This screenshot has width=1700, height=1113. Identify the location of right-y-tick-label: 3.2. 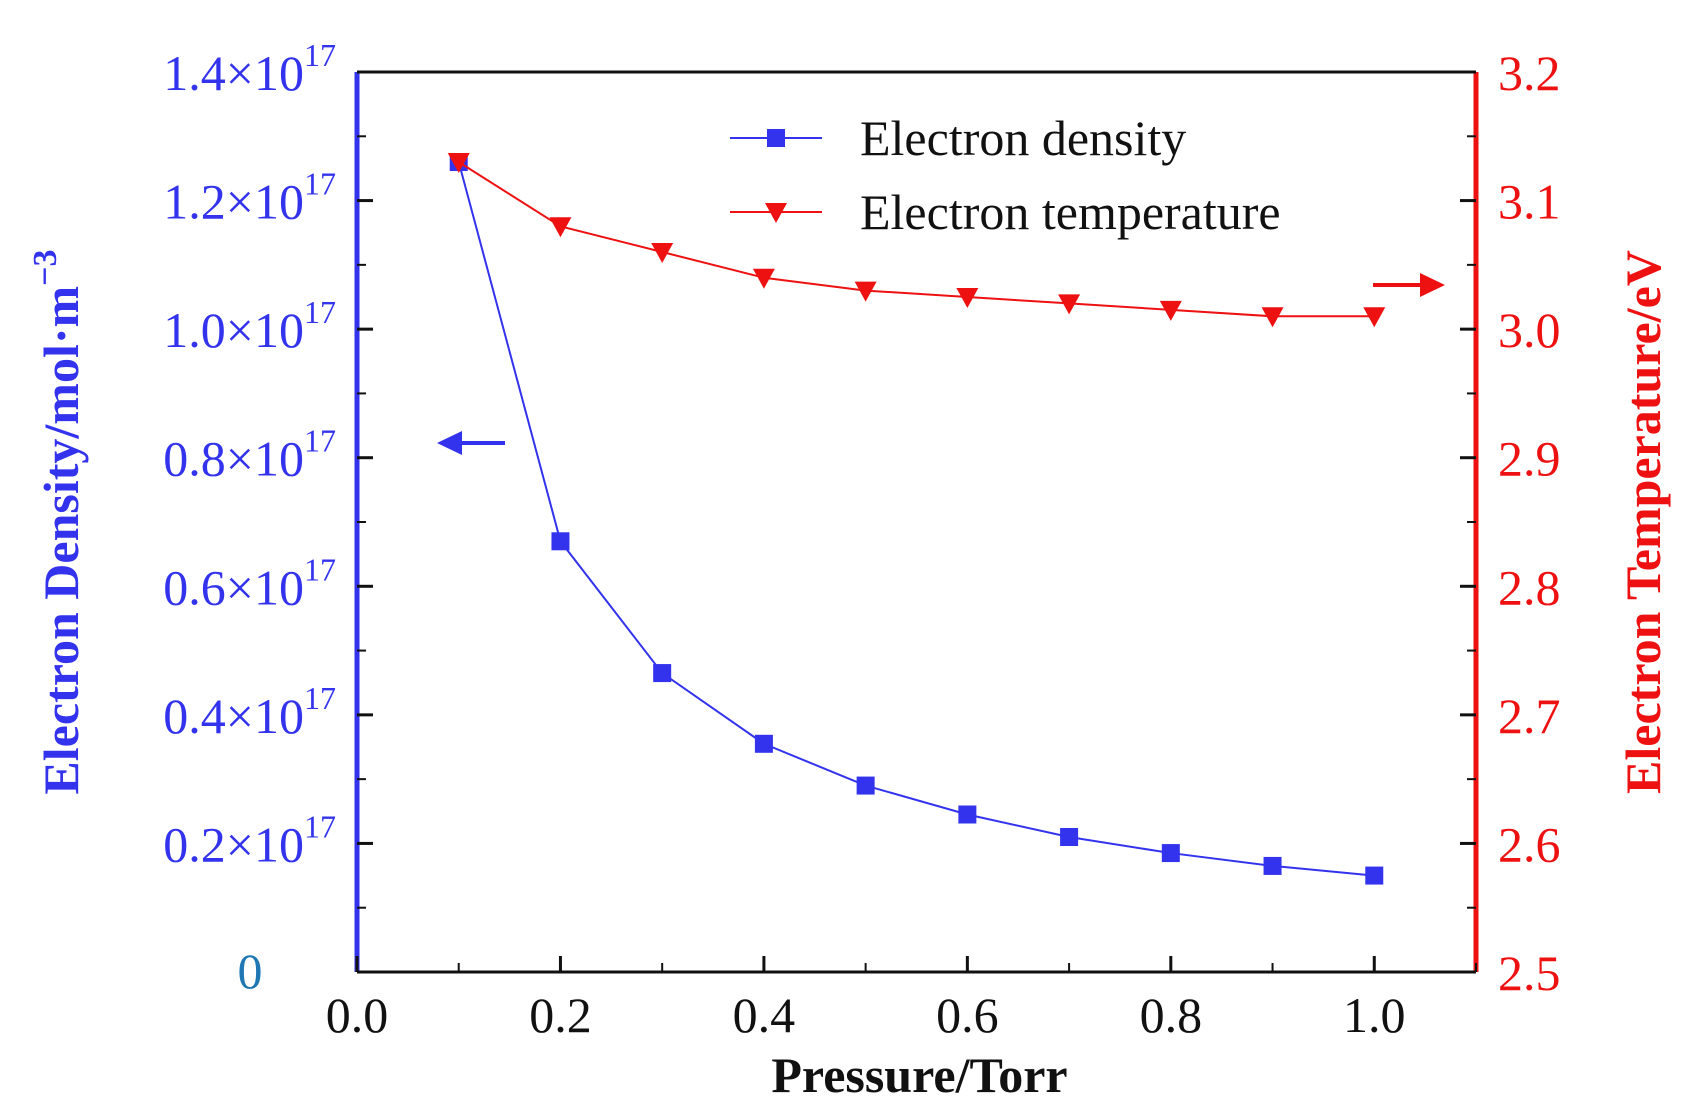
(1529, 73).